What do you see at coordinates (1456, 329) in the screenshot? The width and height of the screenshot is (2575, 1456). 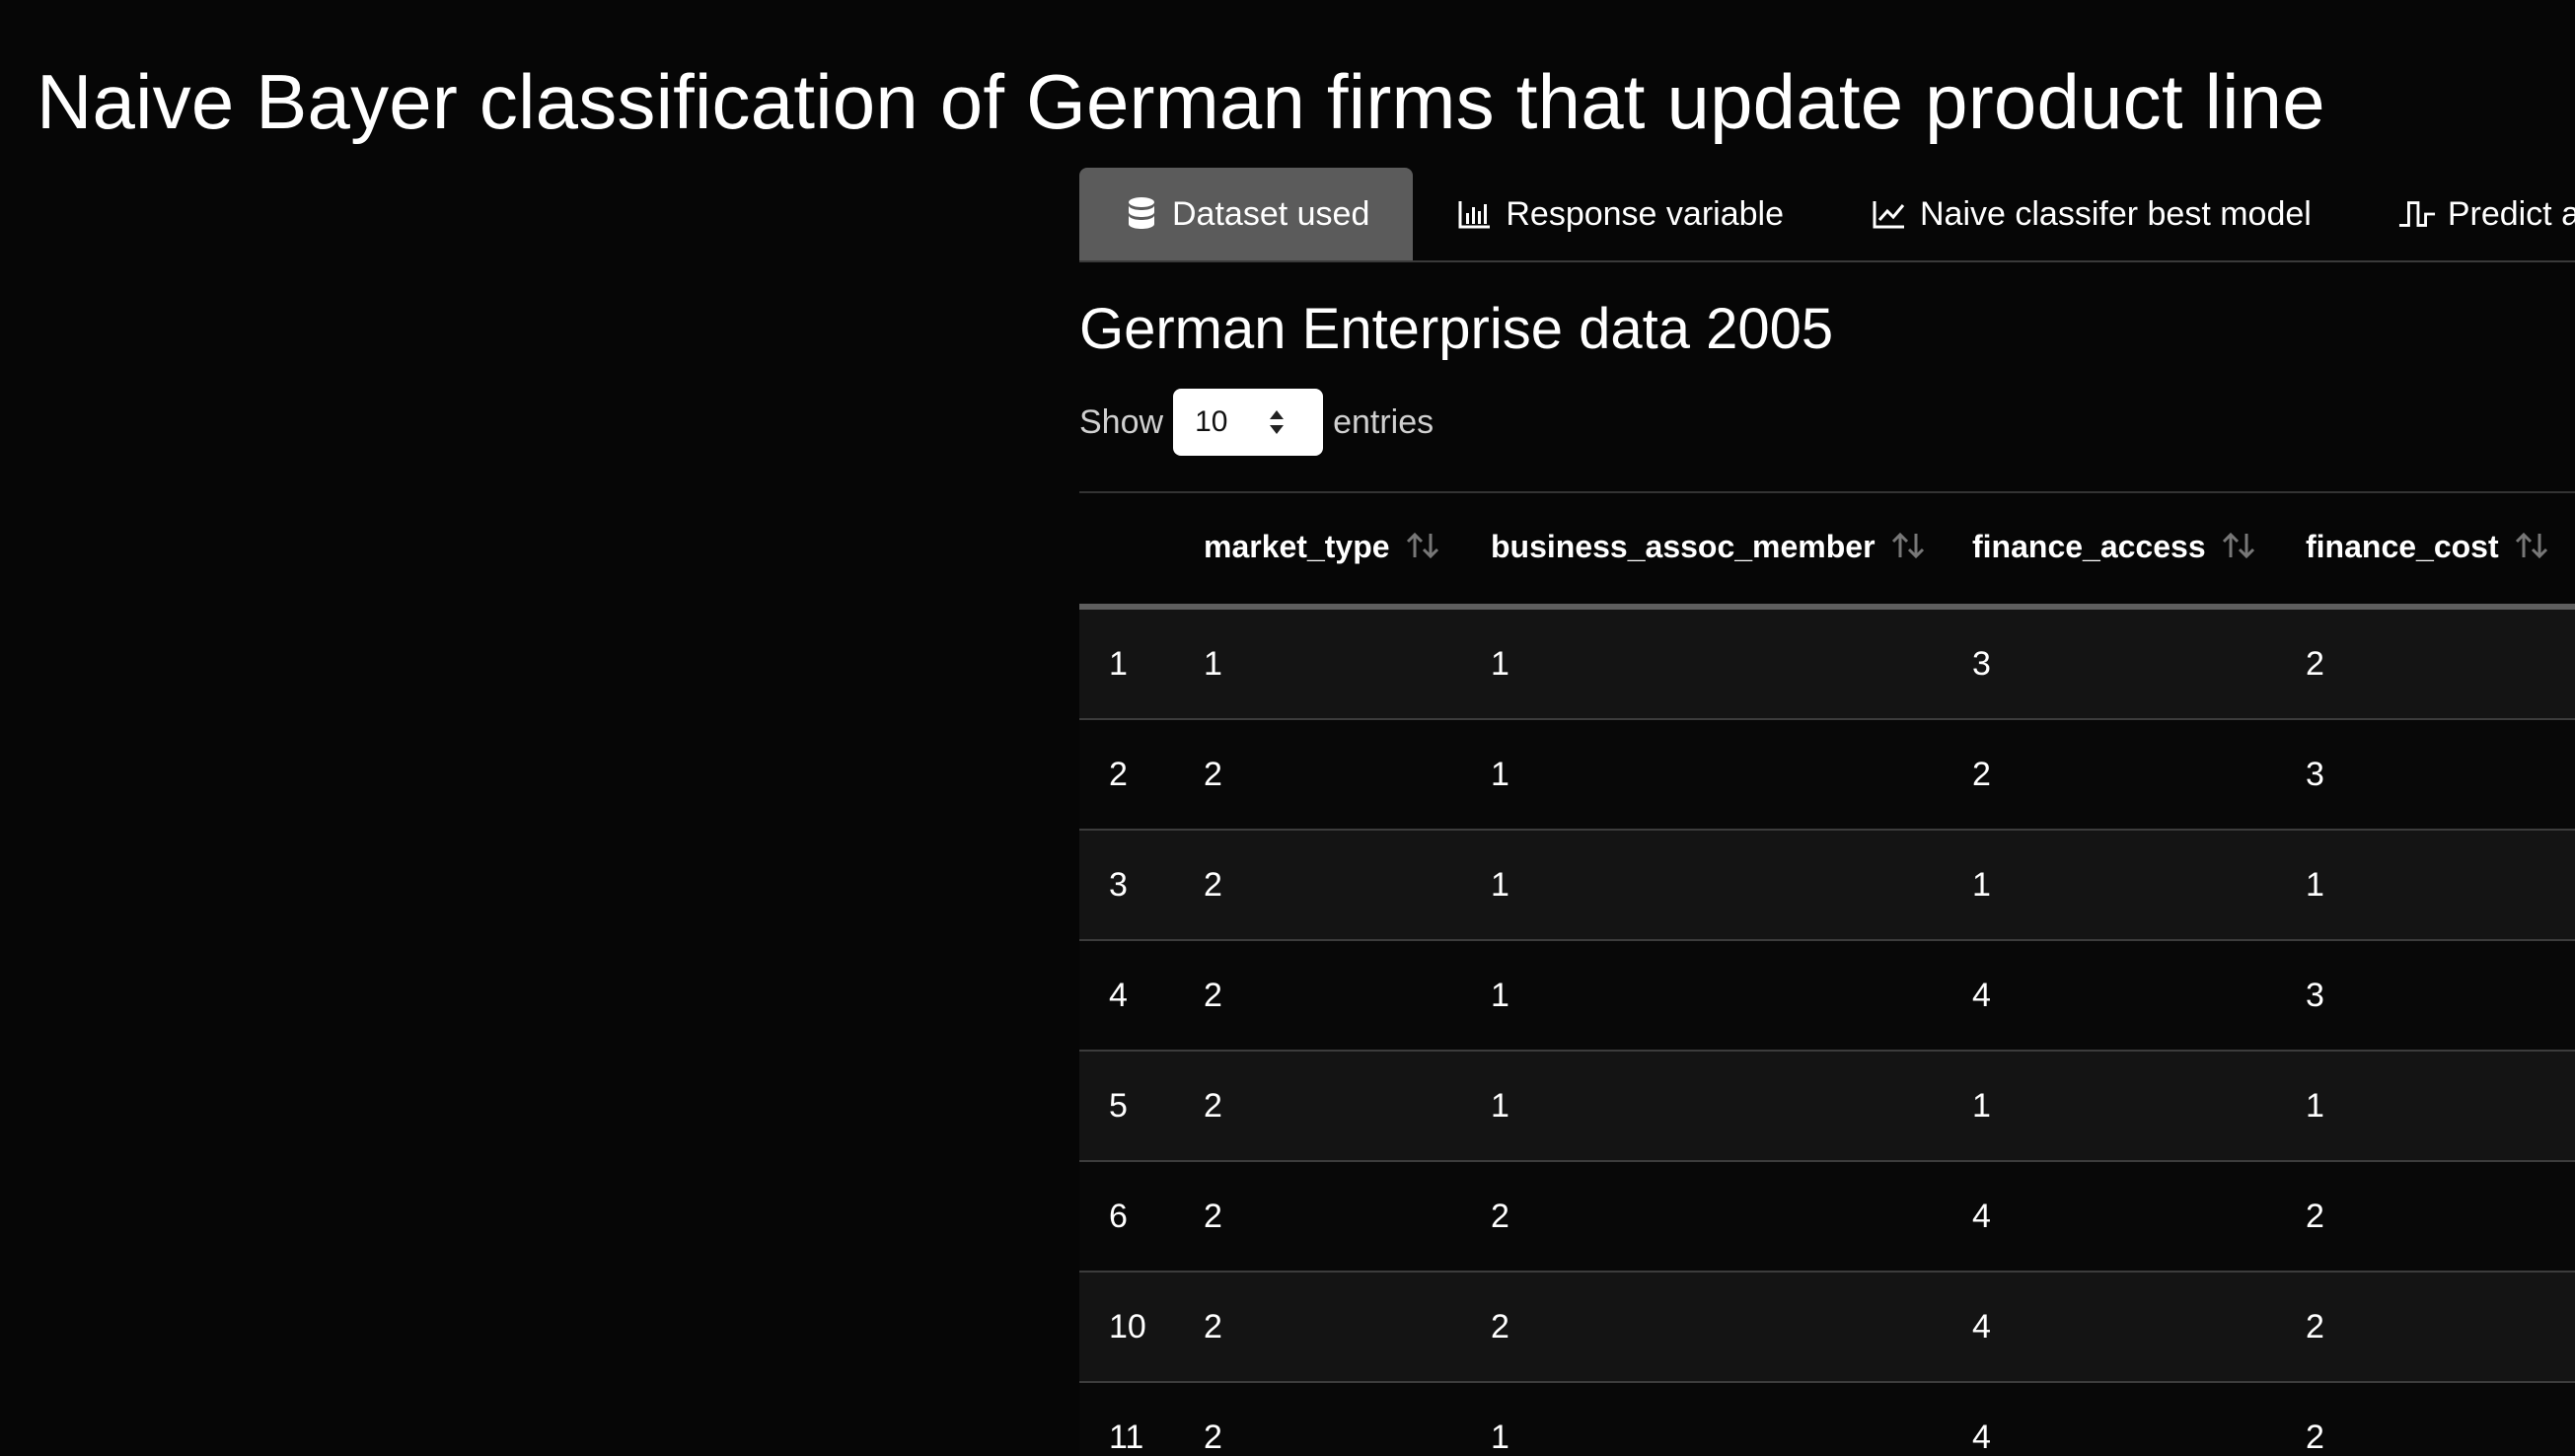 I see `section-title: German Enterprise data 2005` at bounding box center [1456, 329].